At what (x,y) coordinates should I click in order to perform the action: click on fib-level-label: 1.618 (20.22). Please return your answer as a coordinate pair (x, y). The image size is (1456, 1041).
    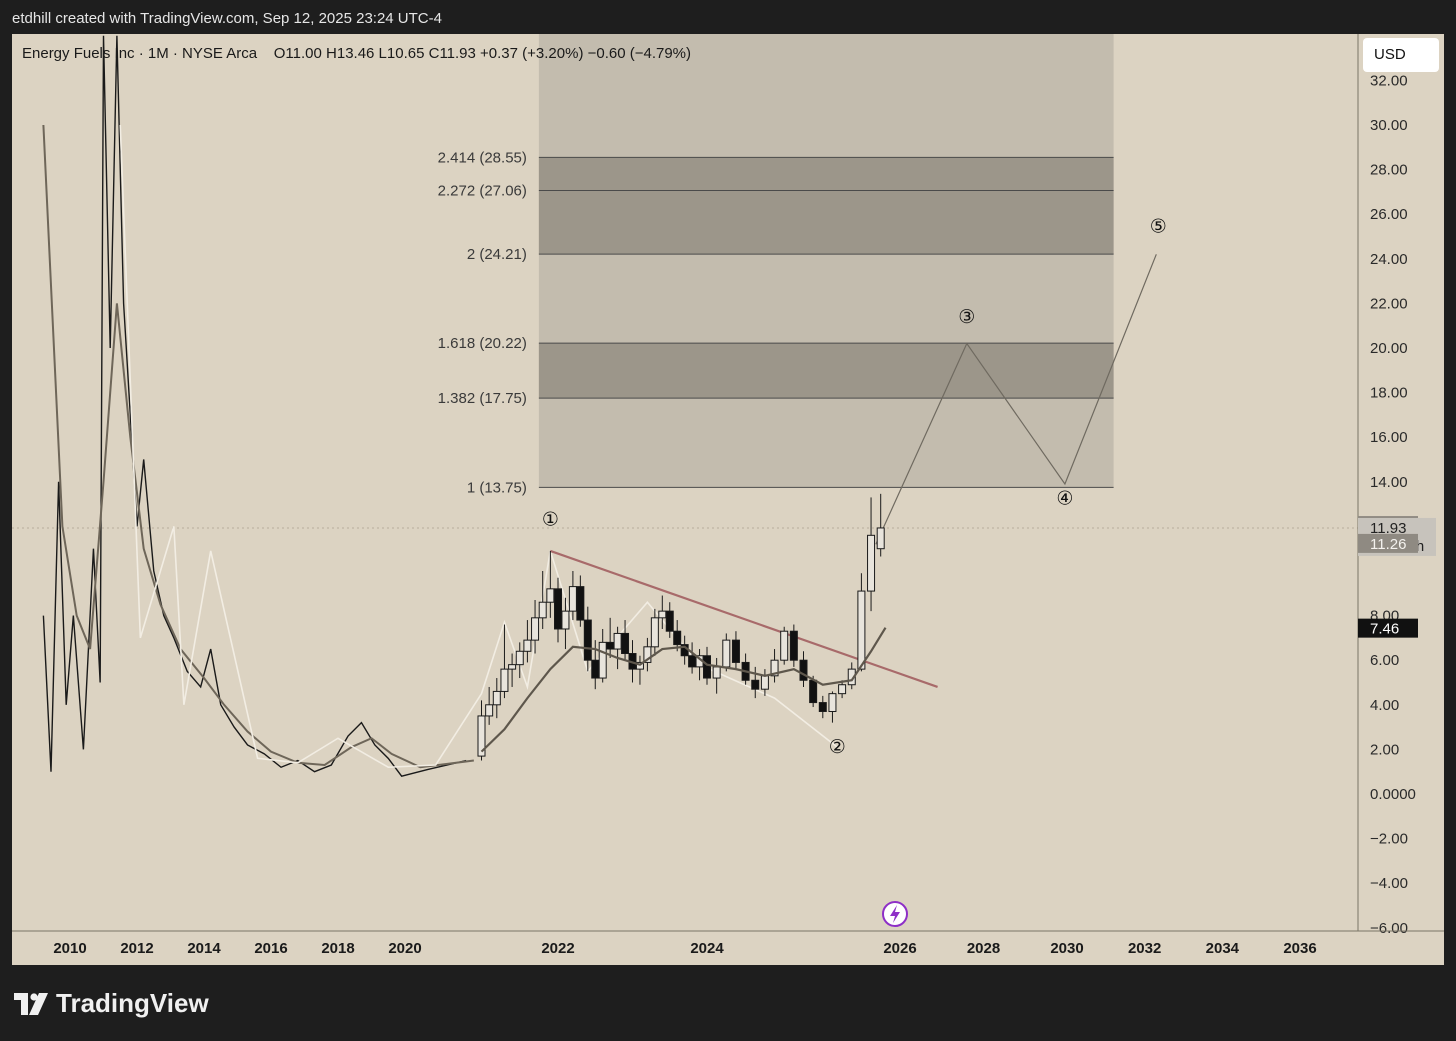
    Looking at the image, I should click on (482, 343).